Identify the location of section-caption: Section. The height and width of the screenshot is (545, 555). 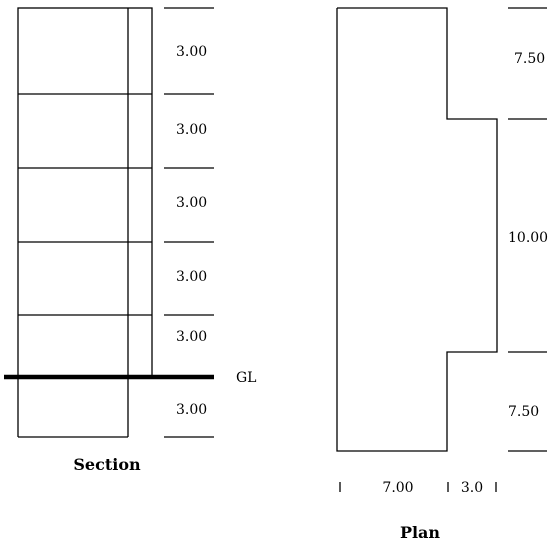
(107, 464).